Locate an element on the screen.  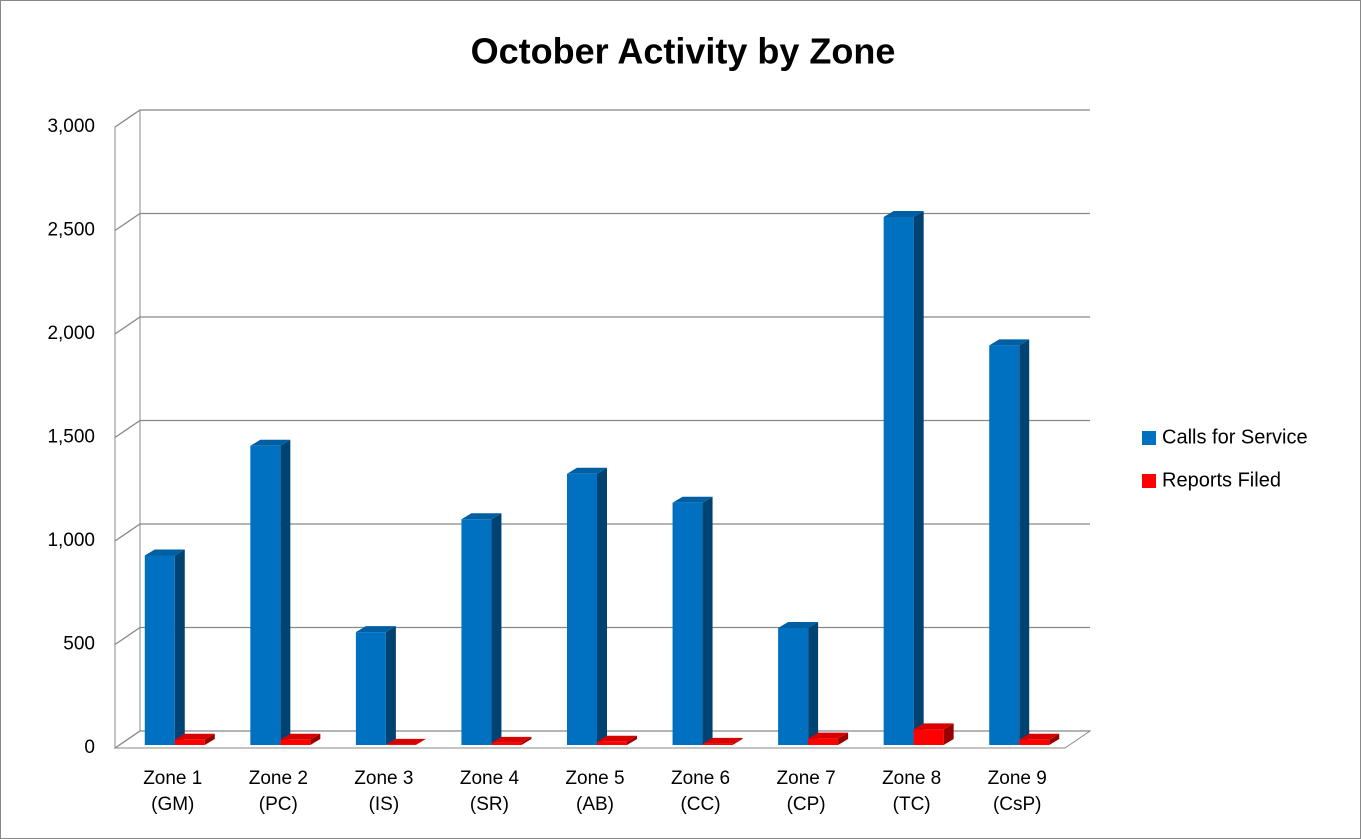
x-tick-label: Zone 2 (PC) is located at coordinates (278, 791).